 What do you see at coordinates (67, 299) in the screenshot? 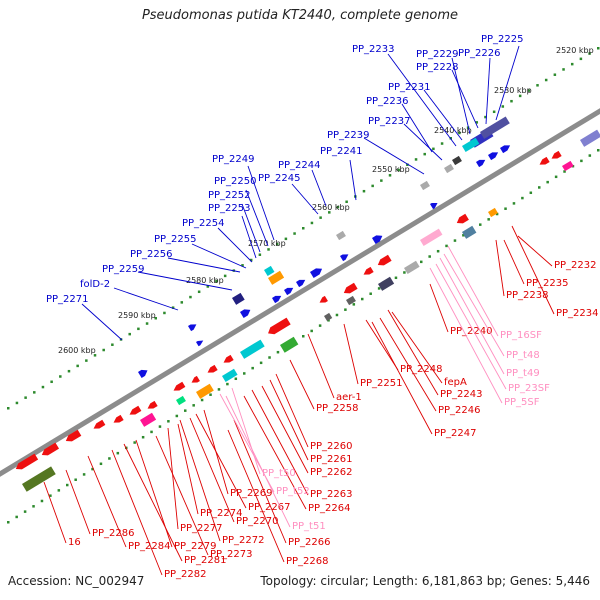
I see `forward-gene-label: PP_2271` at bounding box center [67, 299].